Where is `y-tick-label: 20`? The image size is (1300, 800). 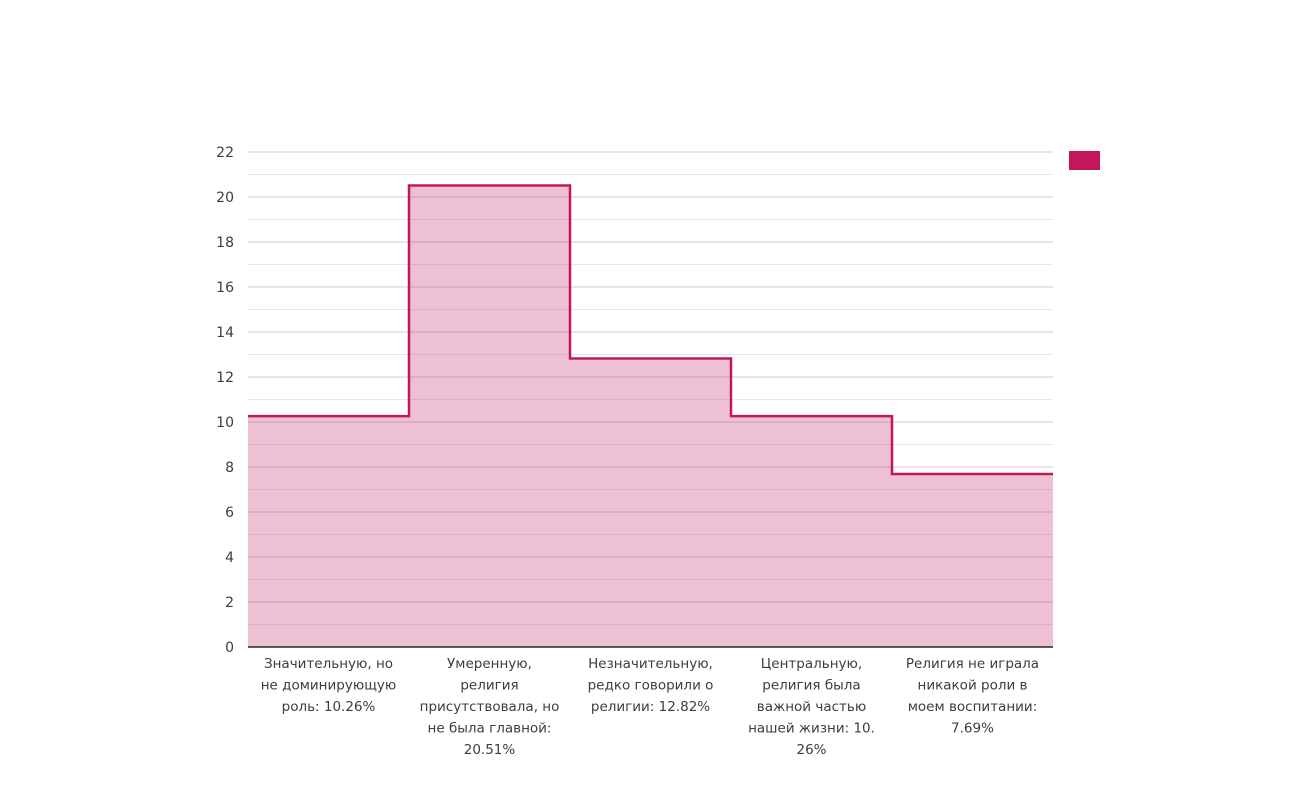
y-tick-label: 20 is located at coordinates (225, 198).